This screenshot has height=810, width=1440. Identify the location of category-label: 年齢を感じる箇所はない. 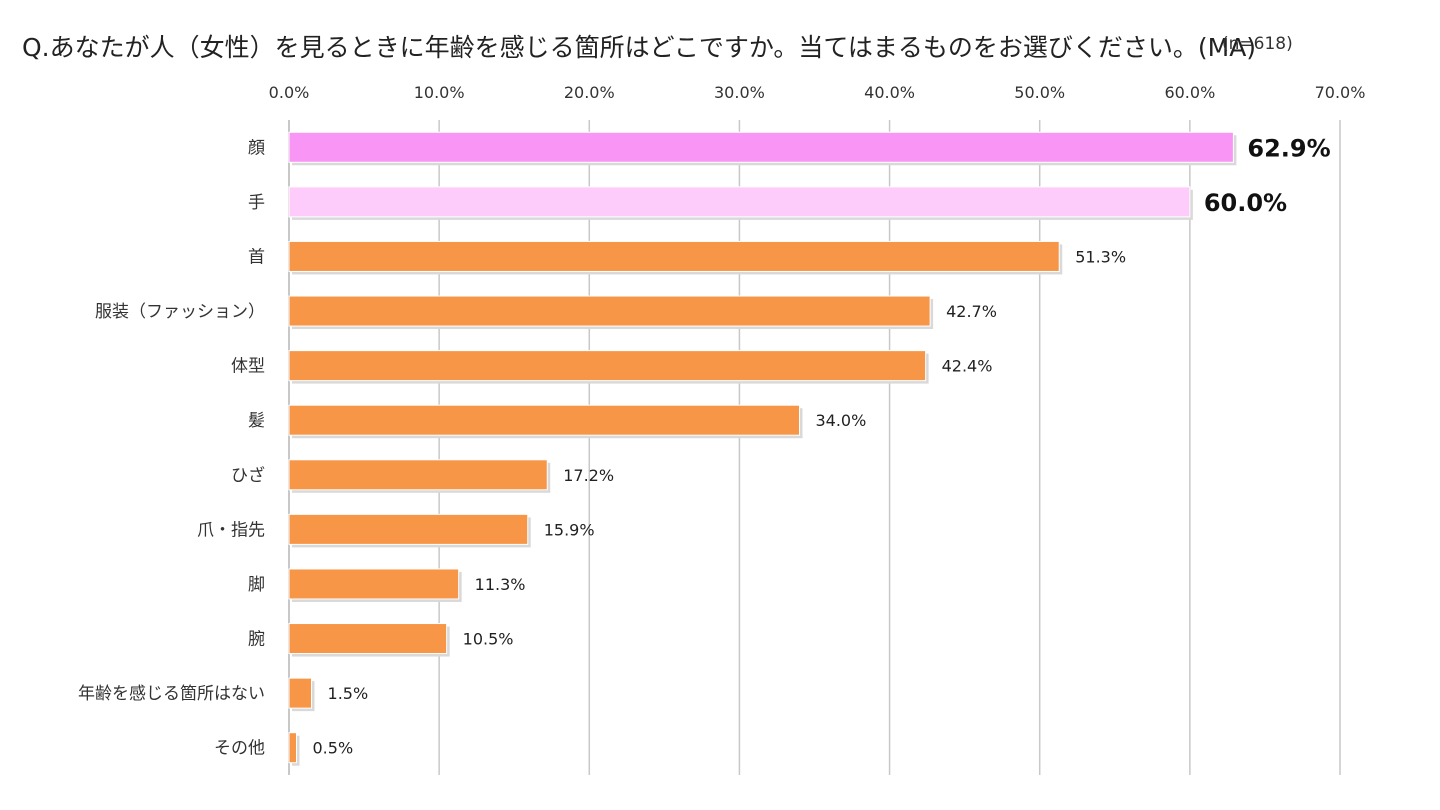
(171, 694).